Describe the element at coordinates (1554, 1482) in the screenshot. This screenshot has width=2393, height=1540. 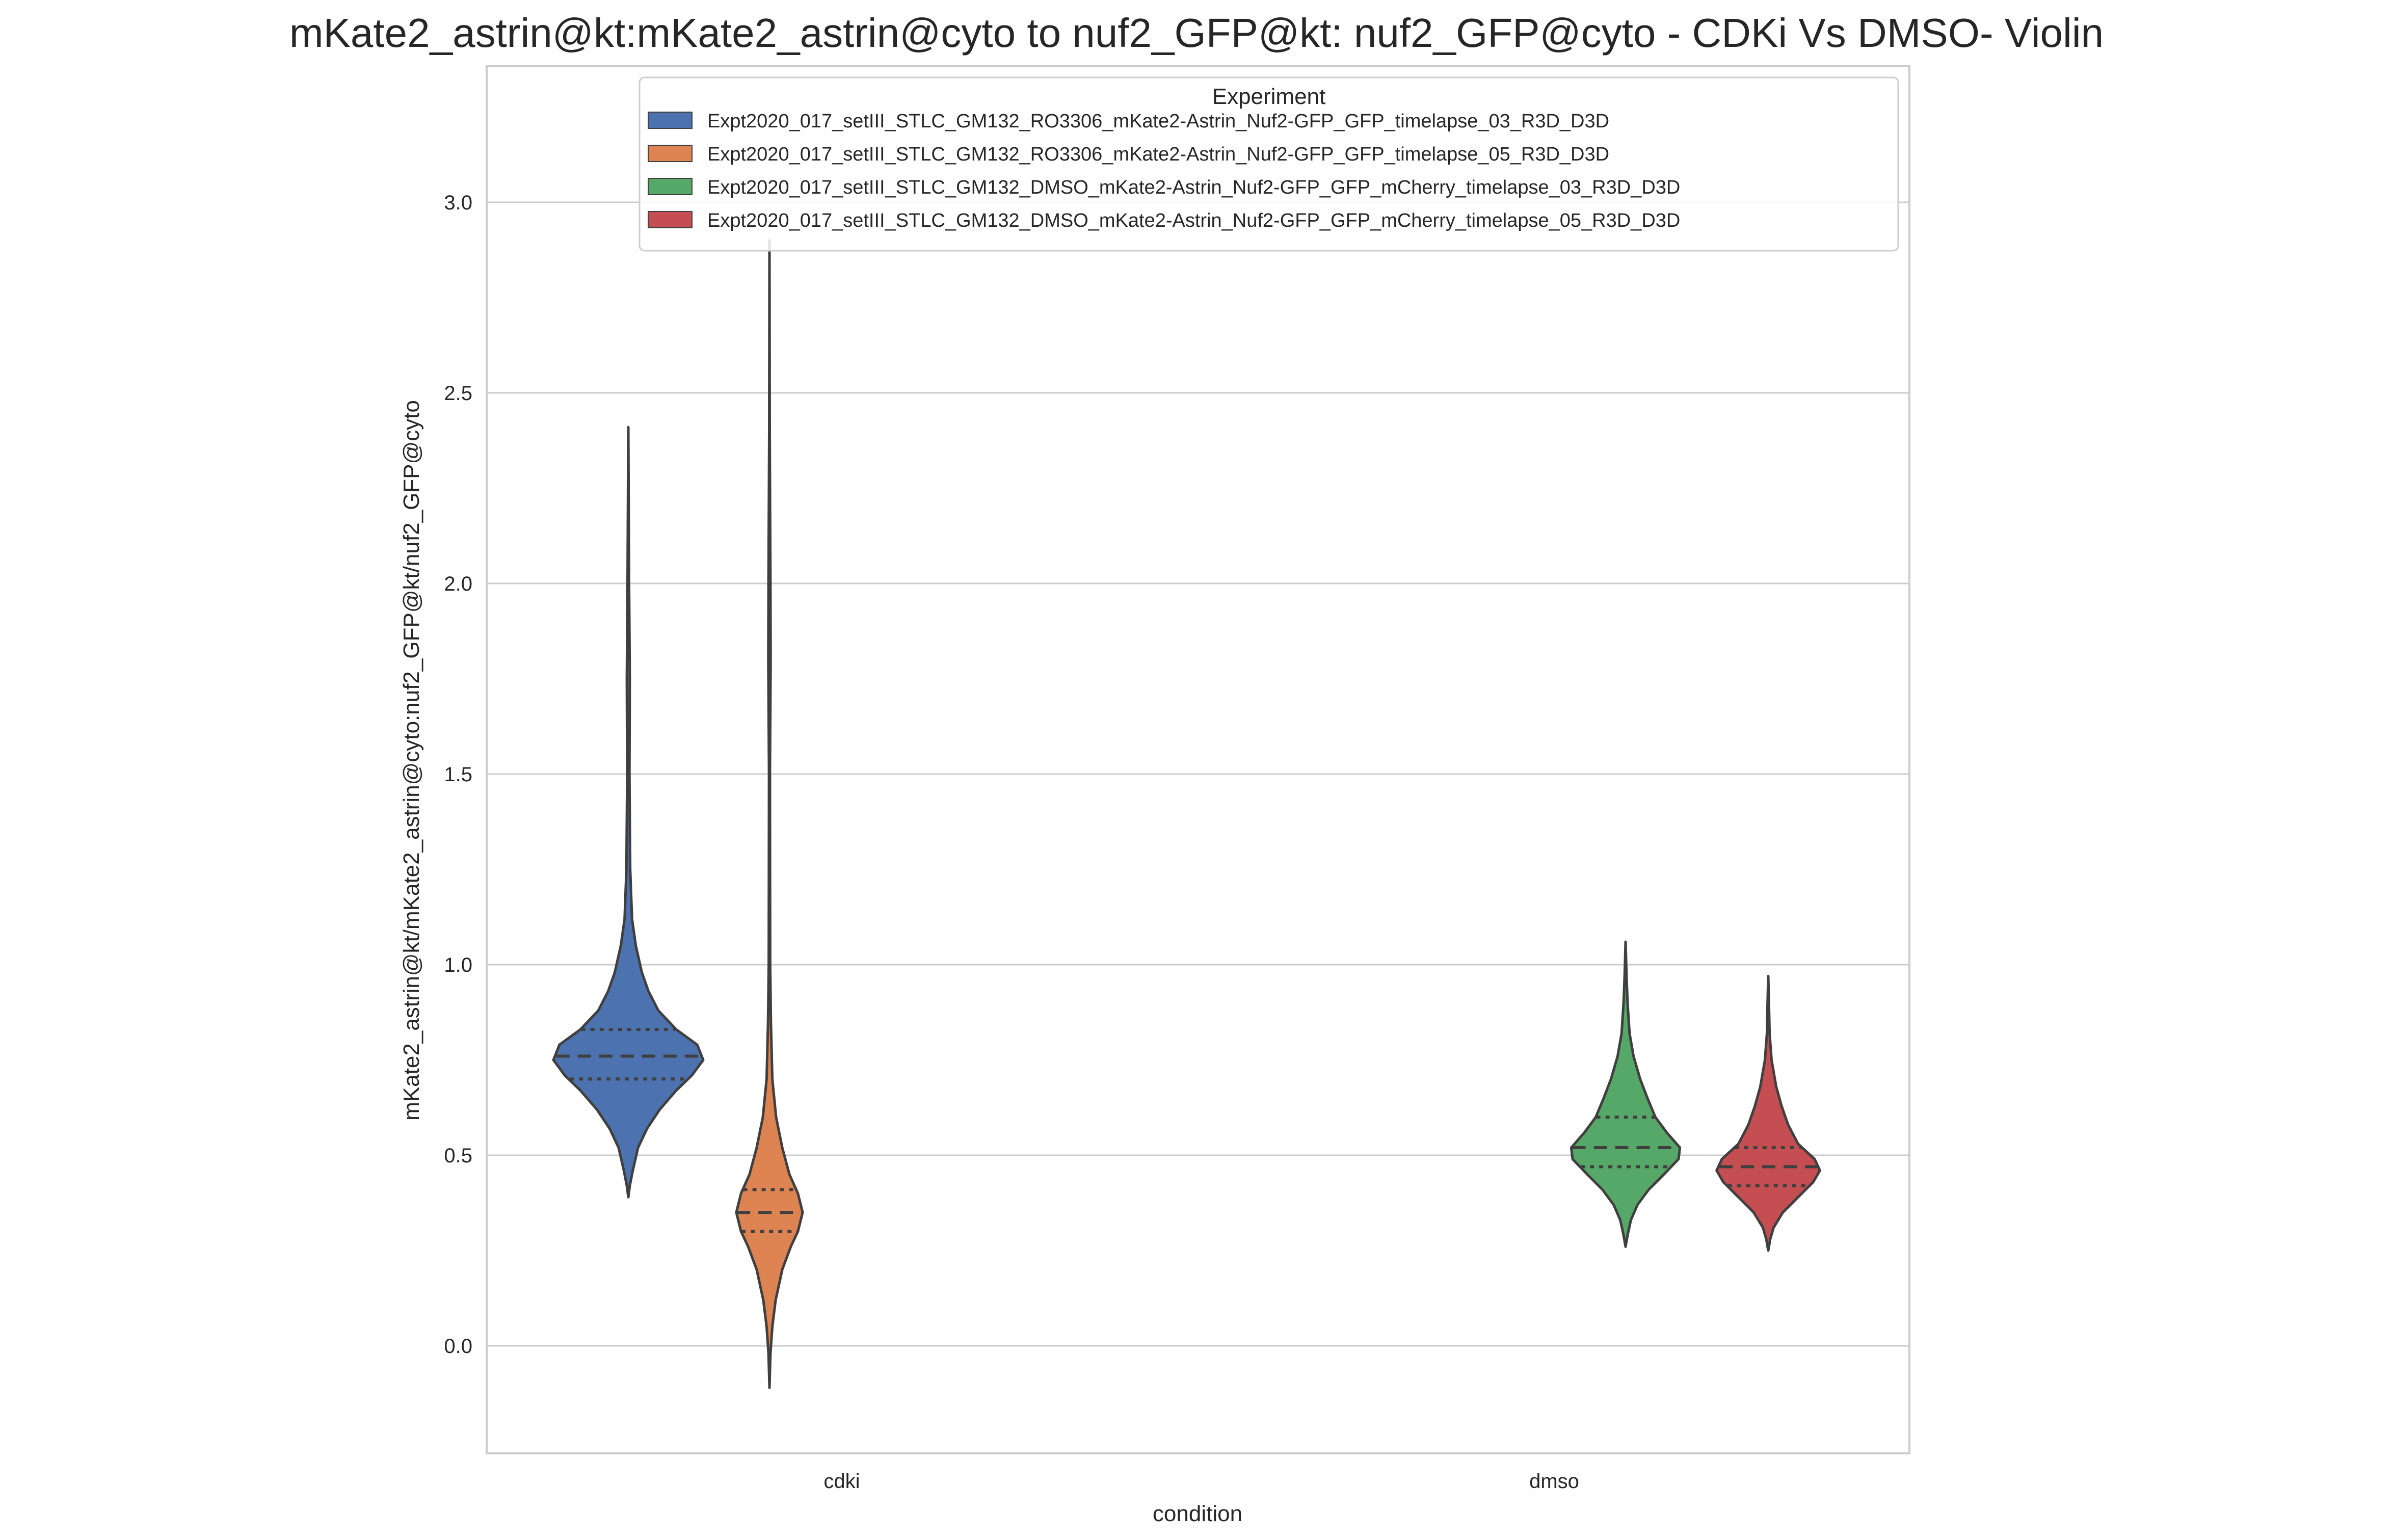
I see `x-tick-label: dmso` at that location.